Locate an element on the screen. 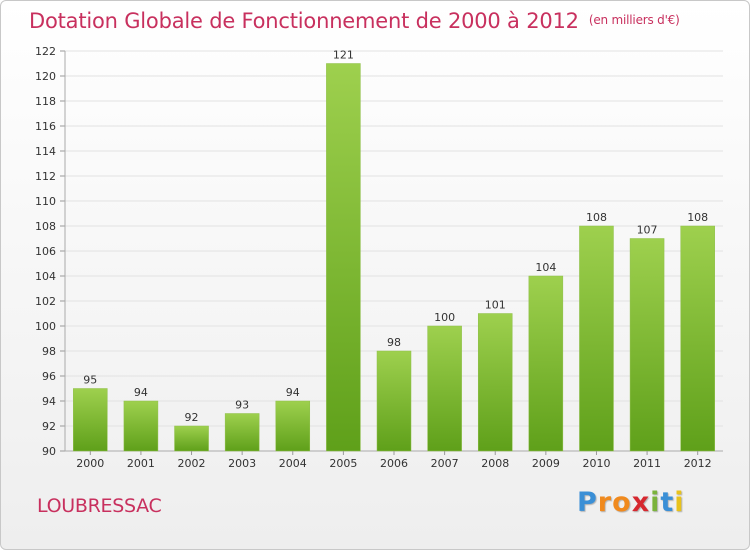 The image size is (750, 550). x-tick-label-2005: 2005 is located at coordinates (343, 463).